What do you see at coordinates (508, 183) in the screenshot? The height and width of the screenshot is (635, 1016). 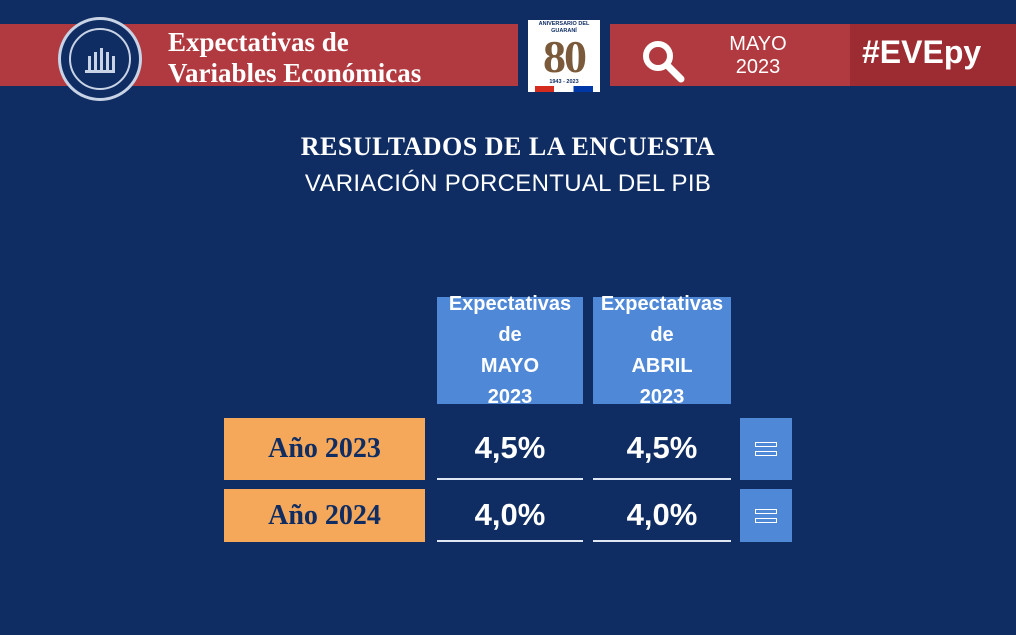 I see `page-subtitle: VARIACIÓN PORCENTUAL DEL PIB` at bounding box center [508, 183].